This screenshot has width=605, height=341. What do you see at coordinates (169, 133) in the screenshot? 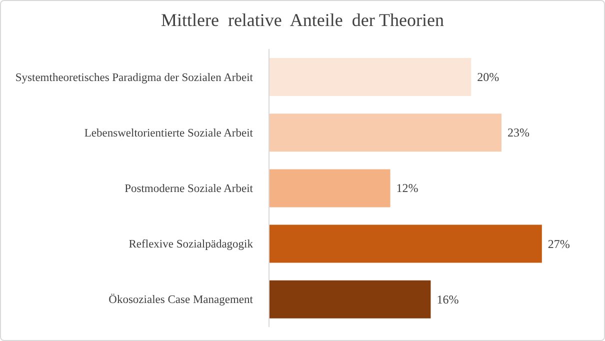
I see `y-tick-label: Lebensweltorientierte Soziale Arbeit` at bounding box center [169, 133].